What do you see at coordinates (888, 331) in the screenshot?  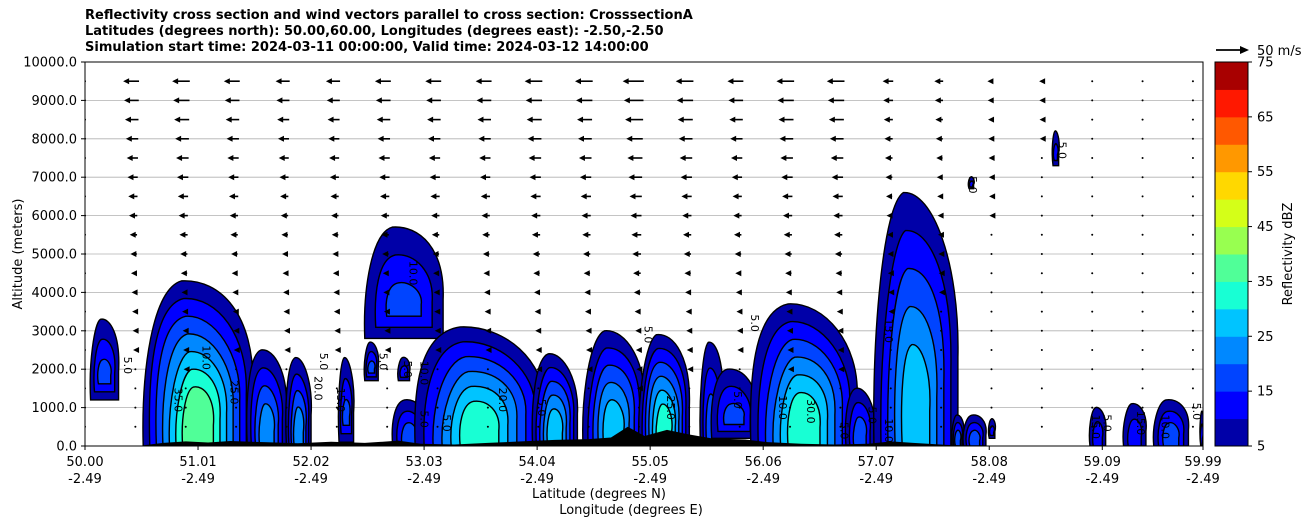 I see `contour-label: 15.0` at bounding box center [888, 331].